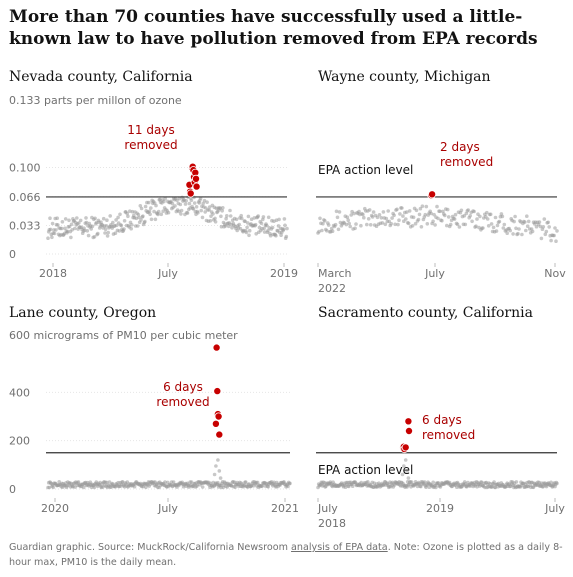  I want to click on unit-label: 600 micrograms of PM10 per cubic meter, so click(123, 335).